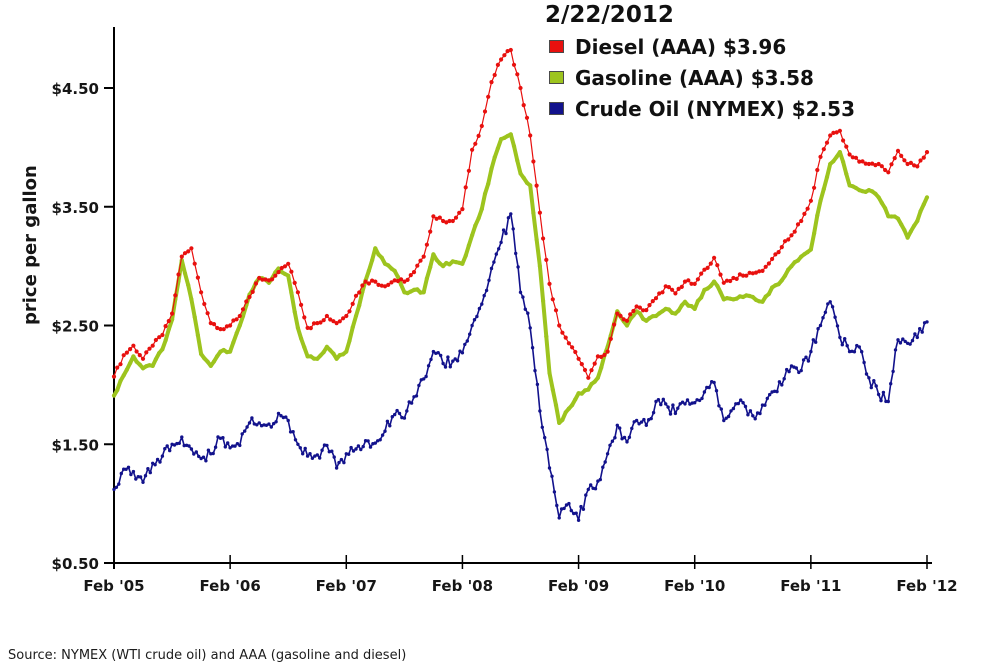 This screenshot has width=983, height=672. What do you see at coordinates (694, 586) in the screenshot?
I see `svg-text: Feb '10` at bounding box center [694, 586].